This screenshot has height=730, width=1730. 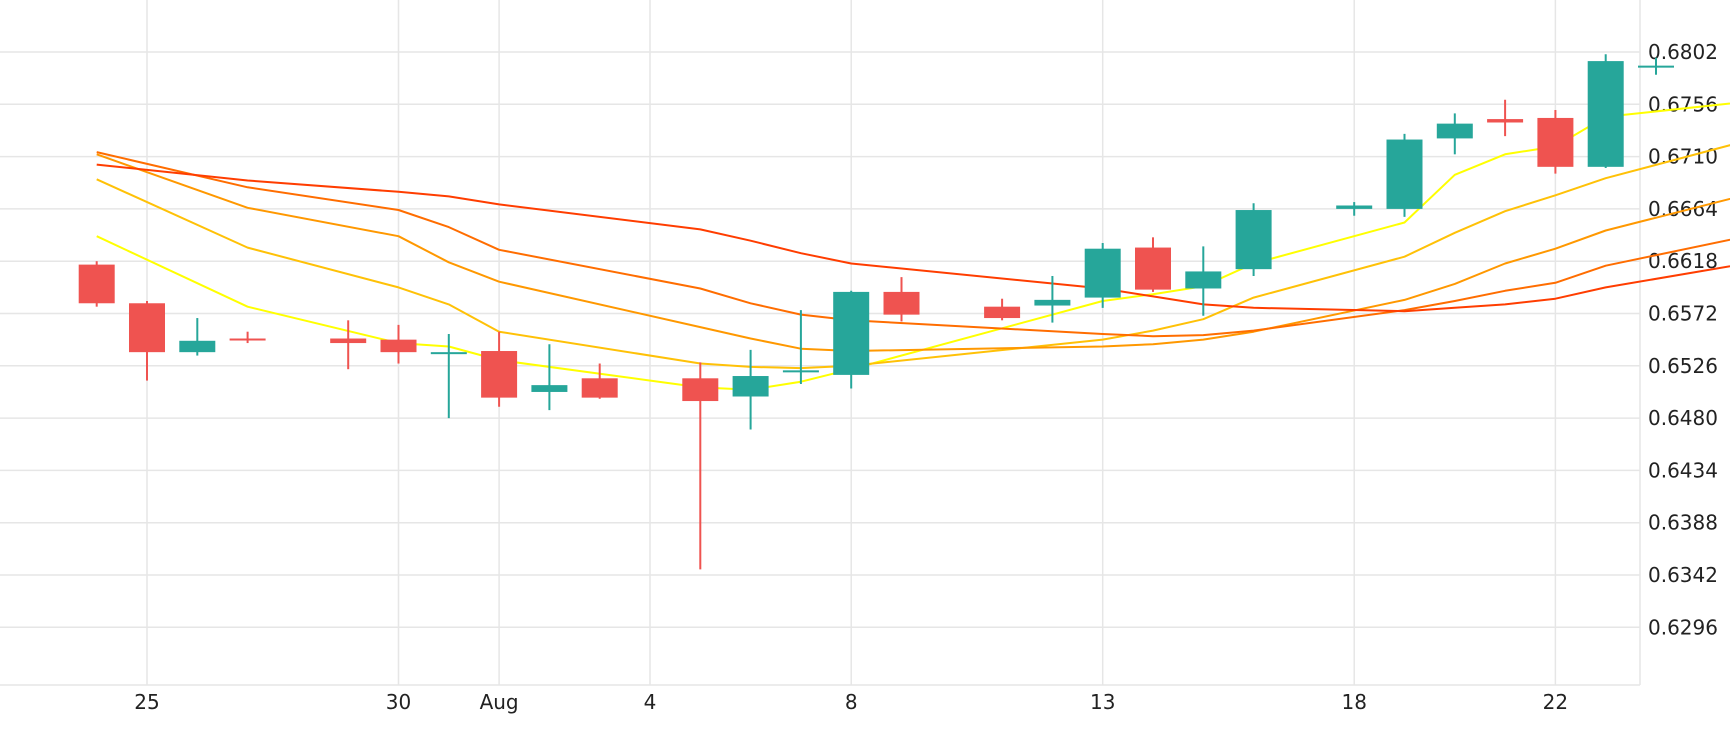 What do you see at coordinates (650, 702) in the screenshot?
I see `x-tick-label: 4` at bounding box center [650, 702].